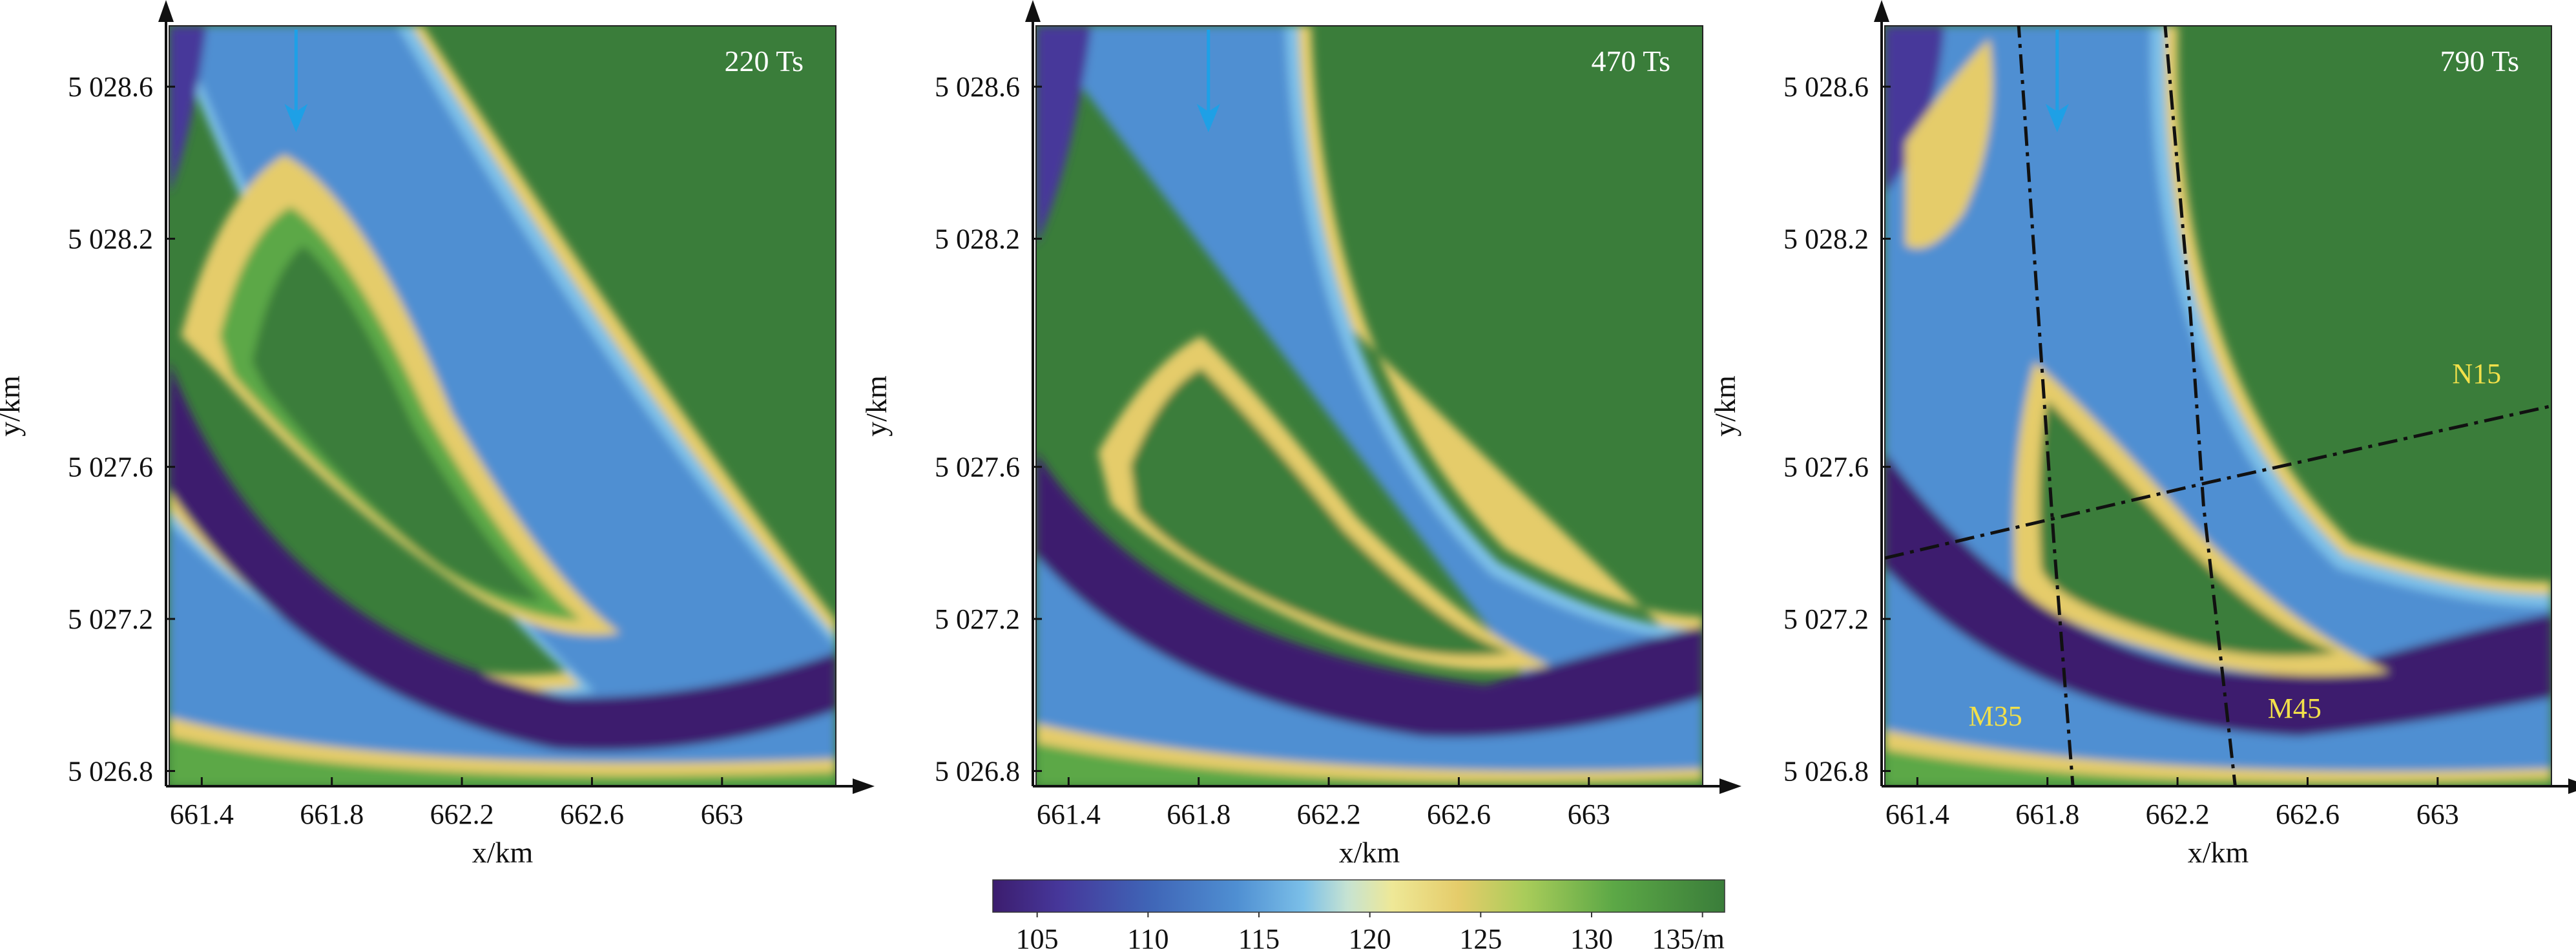 This screenshot has width=2576, height=949. Describe the element at coordinates (1688, 936) in the screenshot. I see `colorbar-tick-label: 135/m` at that location.